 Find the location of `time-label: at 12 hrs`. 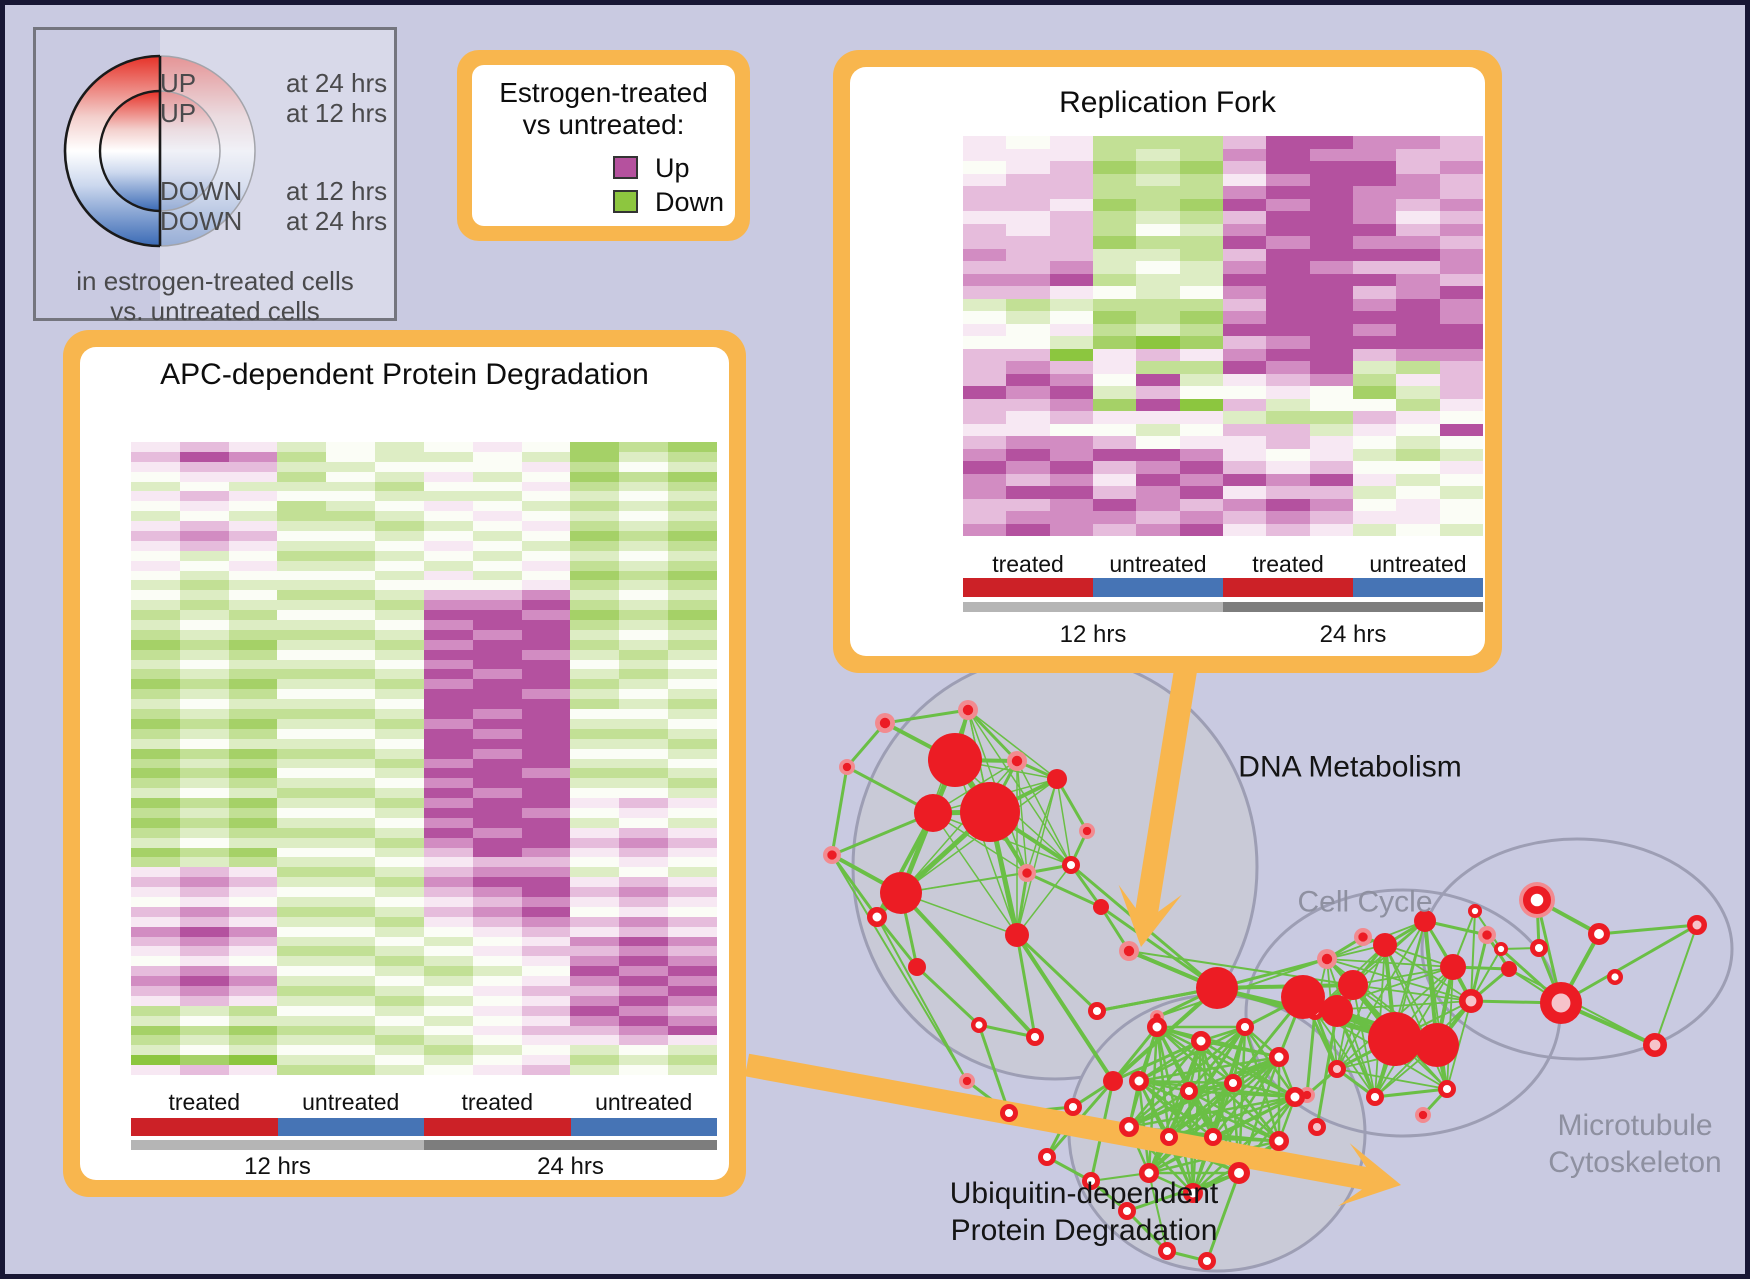

time-label: at 12 hrs is located at coordinates (337, 191).